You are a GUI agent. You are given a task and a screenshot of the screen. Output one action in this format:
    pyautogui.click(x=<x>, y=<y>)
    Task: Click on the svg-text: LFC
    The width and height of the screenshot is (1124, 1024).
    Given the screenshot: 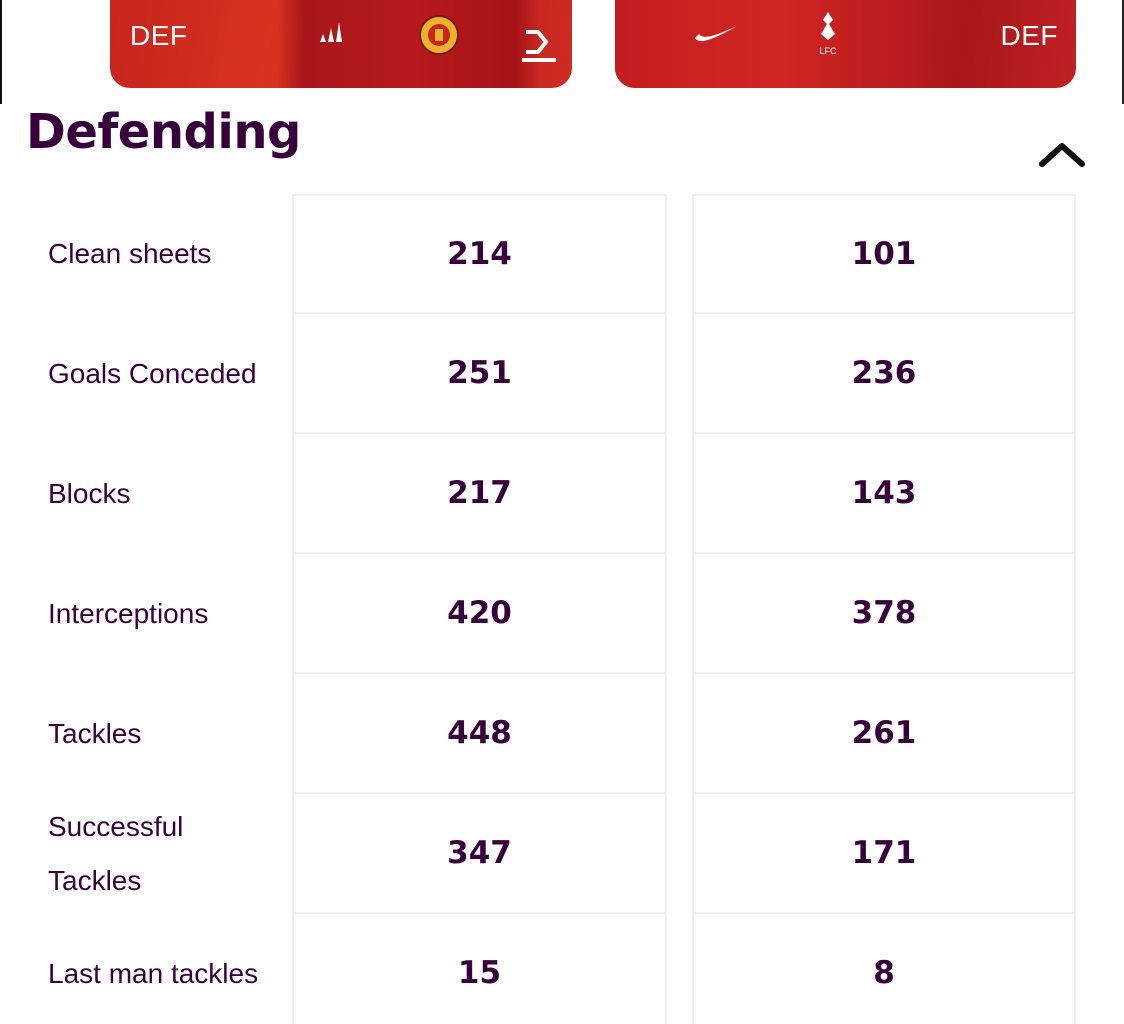 What is the action you would take?
    pyautogui.click(x=828, y=51)
    